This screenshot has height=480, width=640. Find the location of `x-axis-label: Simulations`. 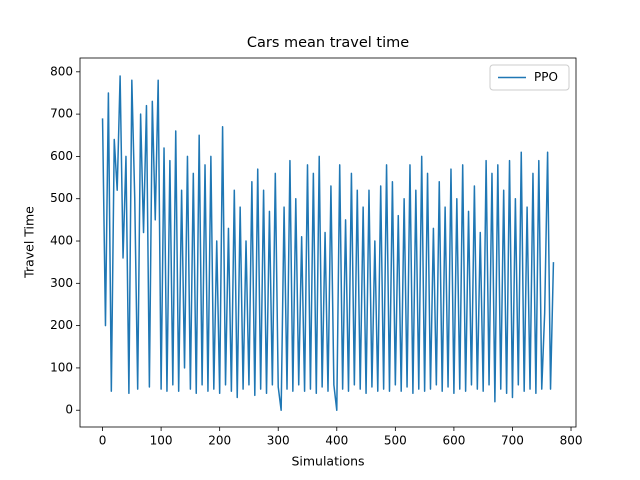

x-axis-label: Simulations is located at coordinates (327, 461).